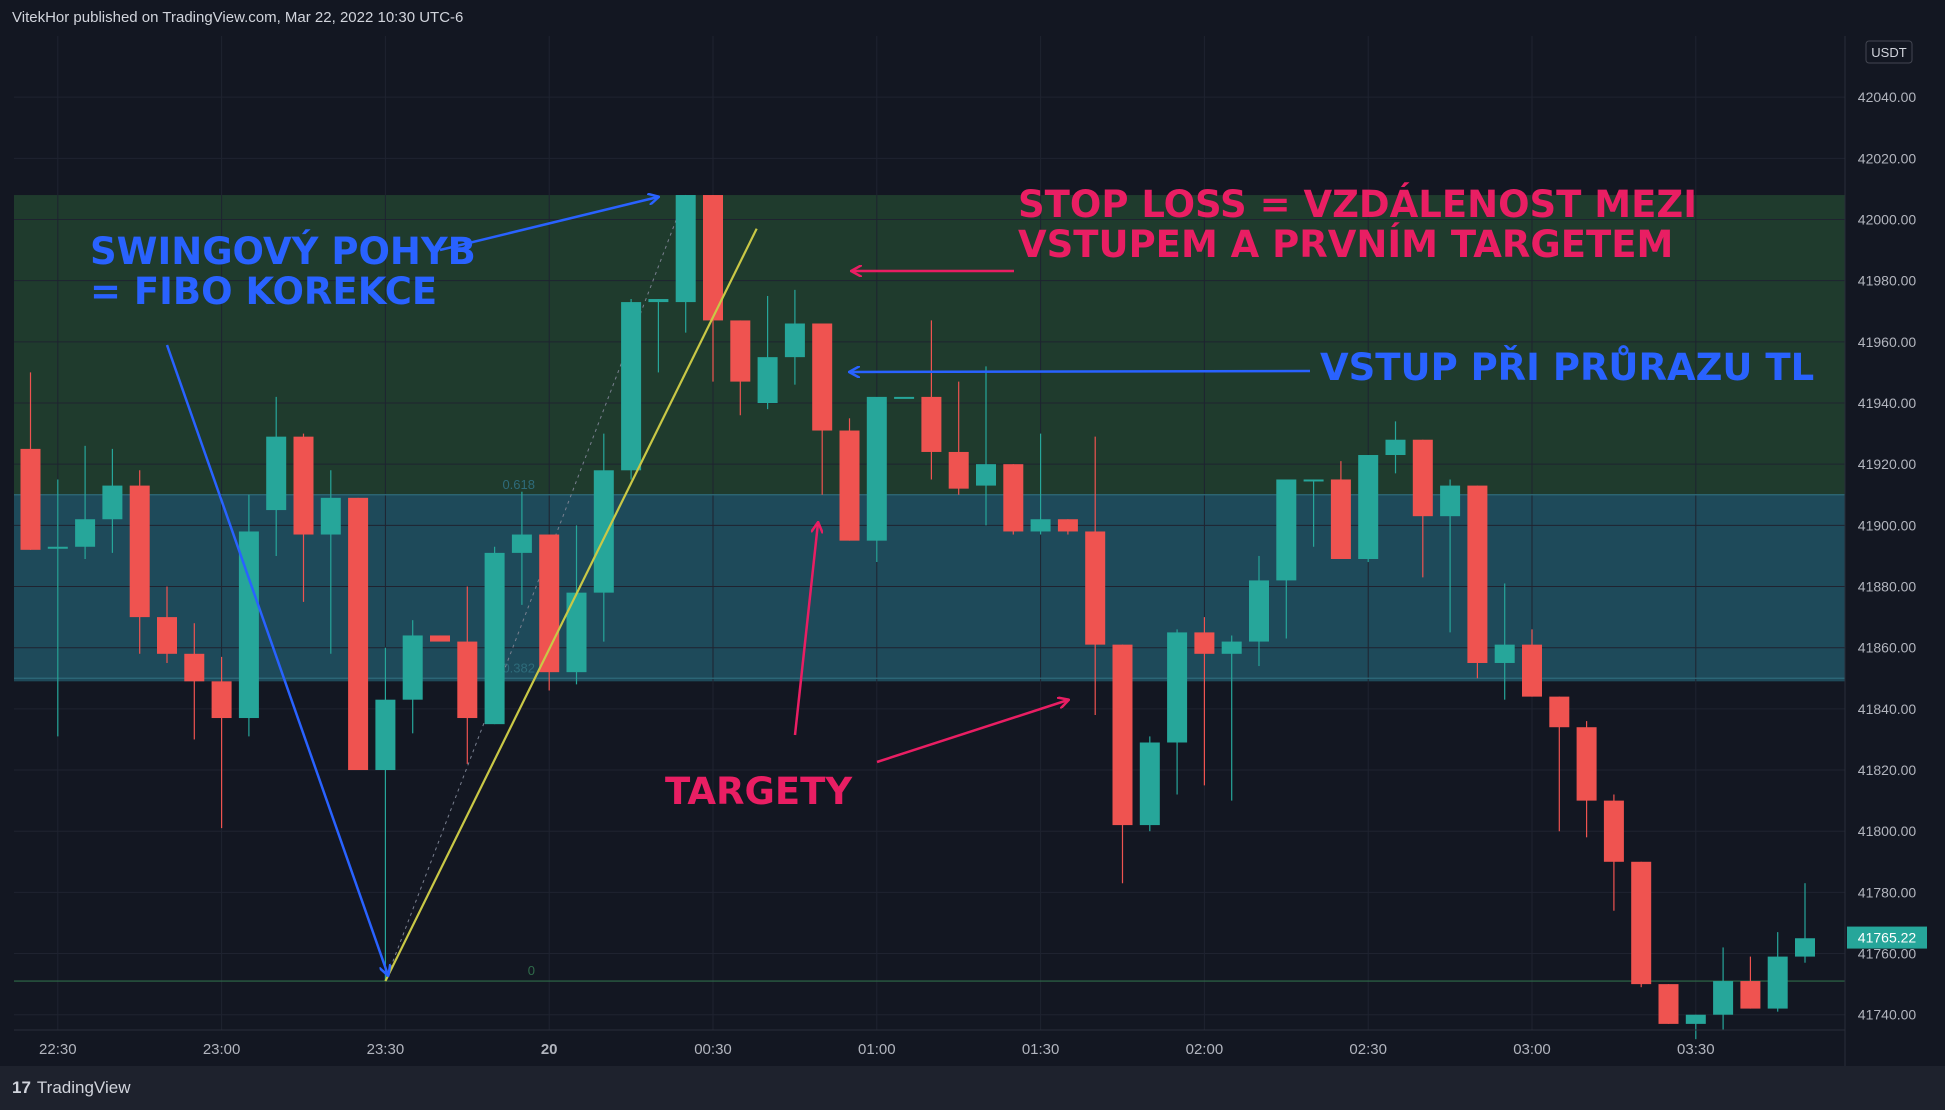 The image size is (1945, 1110). I want to click on time-tick-label: 03:00, so click(1532, 1049).